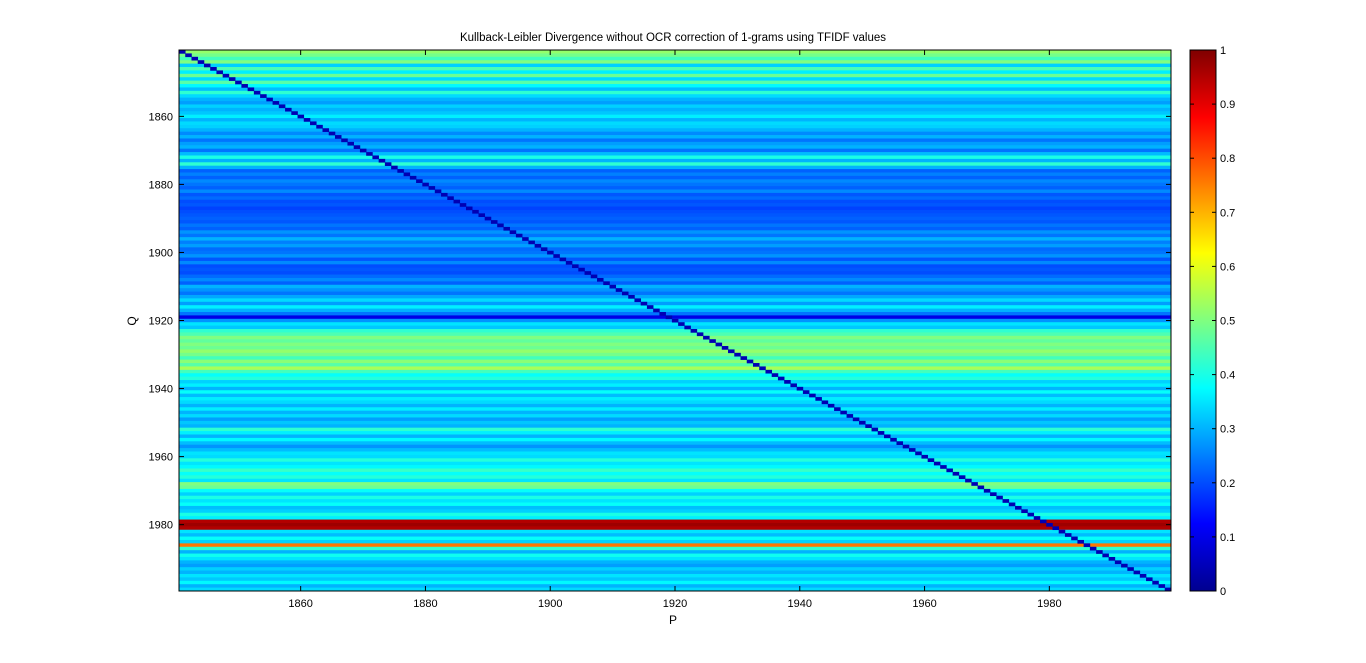  I want to click on colorbar-tick-label: 0.5, so click(1227, 322).